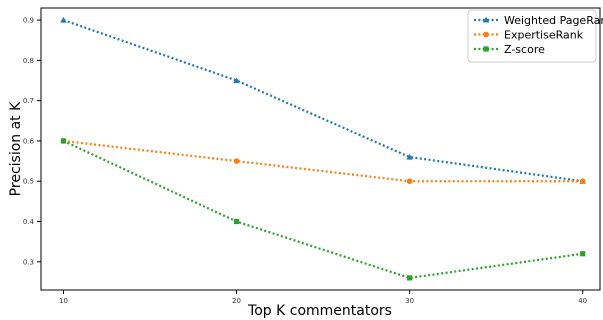 This screenshot has width=603, height=320. I want to click on y-tick-label: 0.5, so click(28, 182).